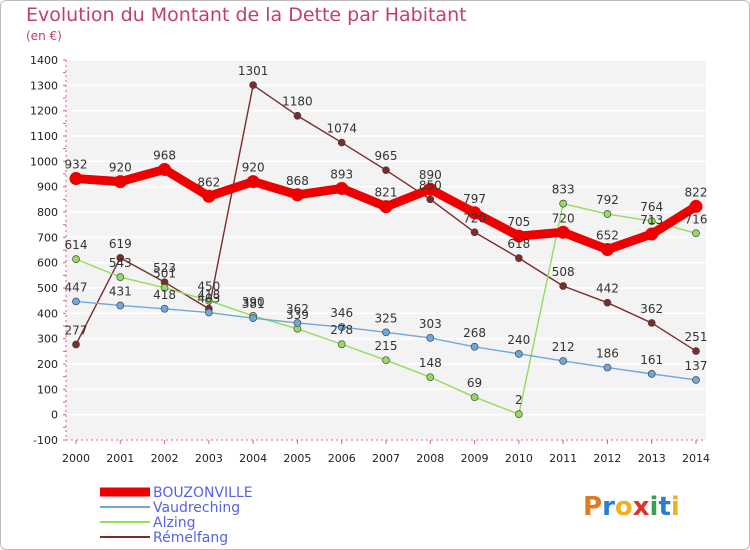  What do you see at coordinates (47, 263) in the screenshot?
I see `y-tick-label: 600` at bounding box center [47, 263].